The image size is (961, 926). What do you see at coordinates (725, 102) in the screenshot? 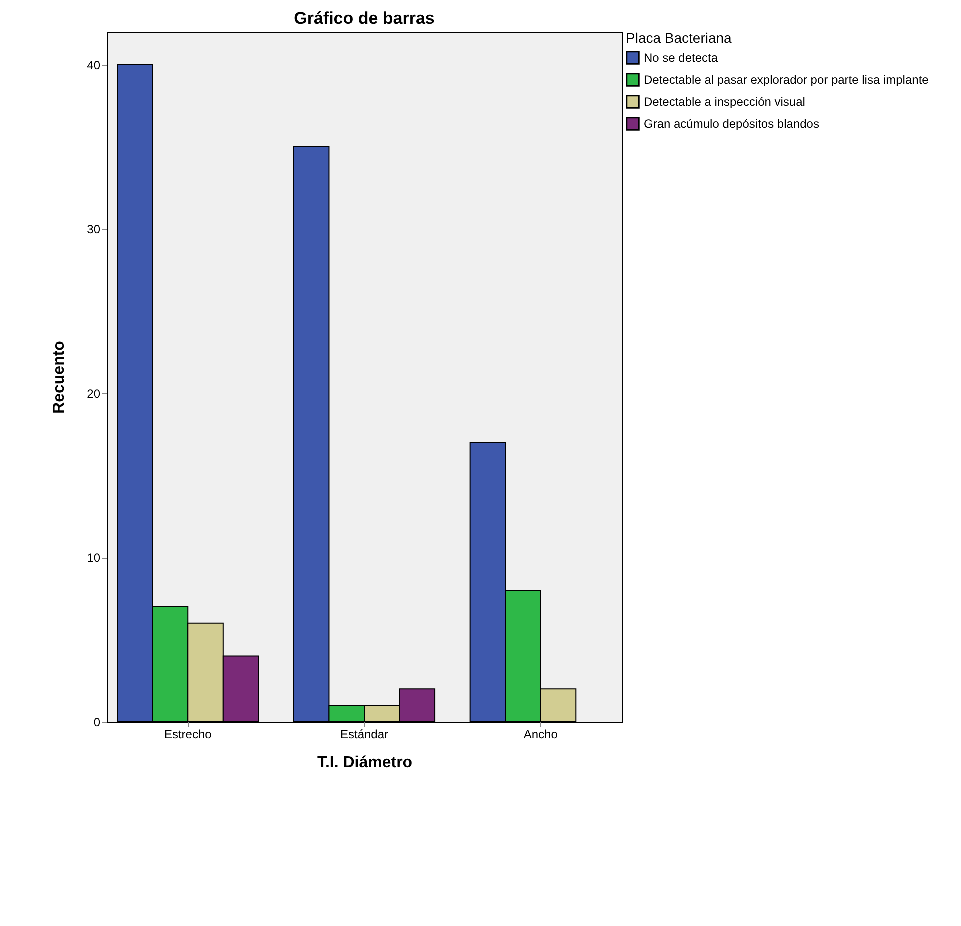
I see `legend-label: Detectable a inspección visual` at bounding box center [725, 102].